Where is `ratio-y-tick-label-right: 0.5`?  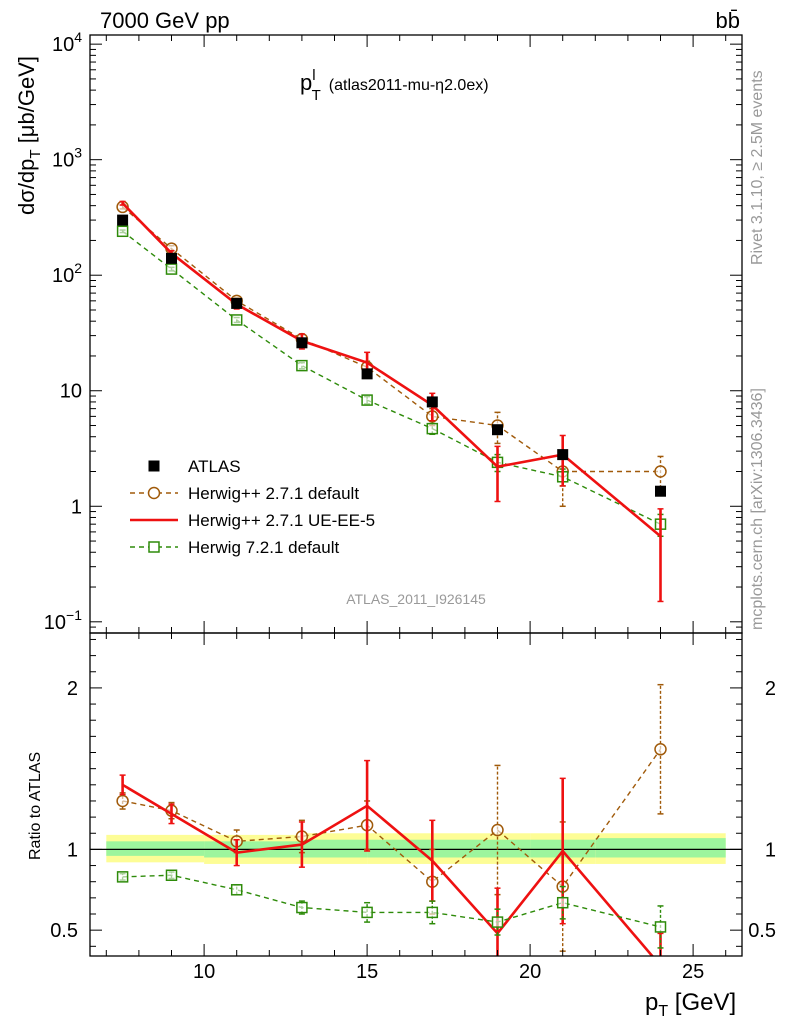 ratio-y-tick-label-right: 0.5 is located at coordinates (762, 931).